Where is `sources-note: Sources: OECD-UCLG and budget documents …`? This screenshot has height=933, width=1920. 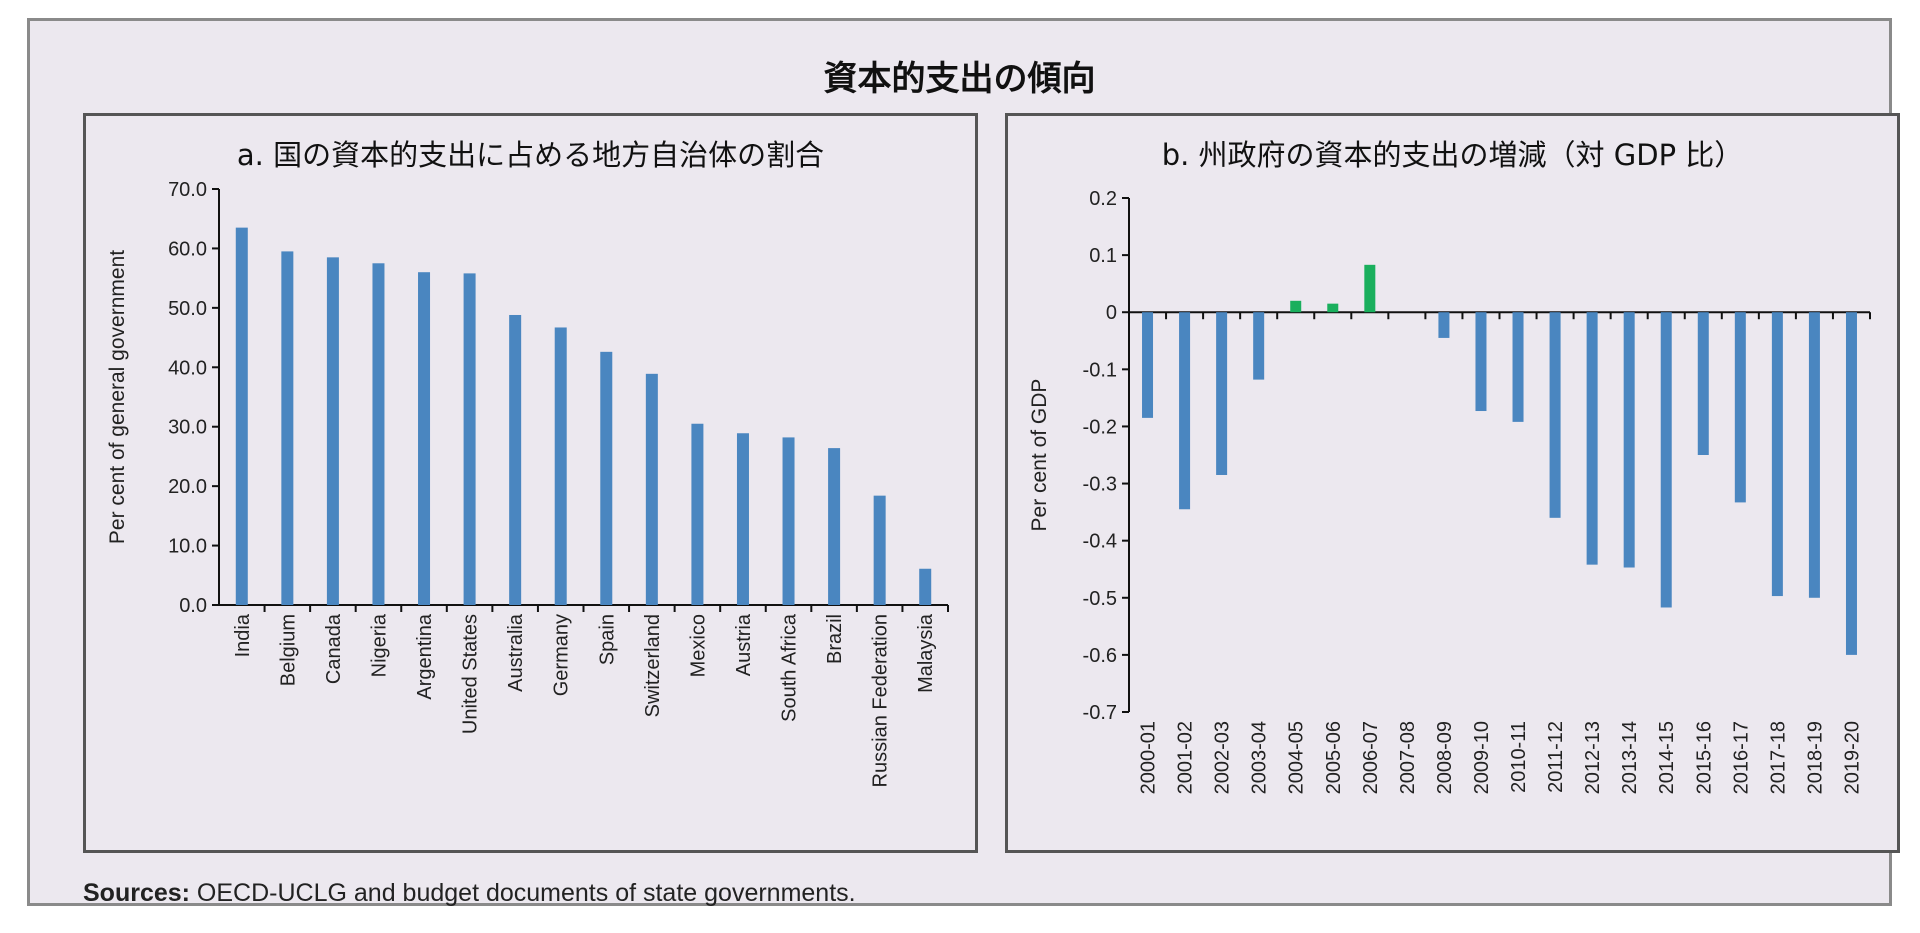
sources-note: Sources: OECD-UCLG and budget documents … is located at coordinates (469, 893).